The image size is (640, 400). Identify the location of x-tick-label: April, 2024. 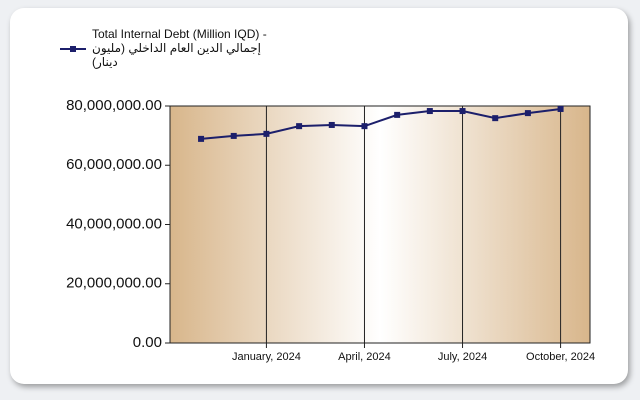
(364, 357).